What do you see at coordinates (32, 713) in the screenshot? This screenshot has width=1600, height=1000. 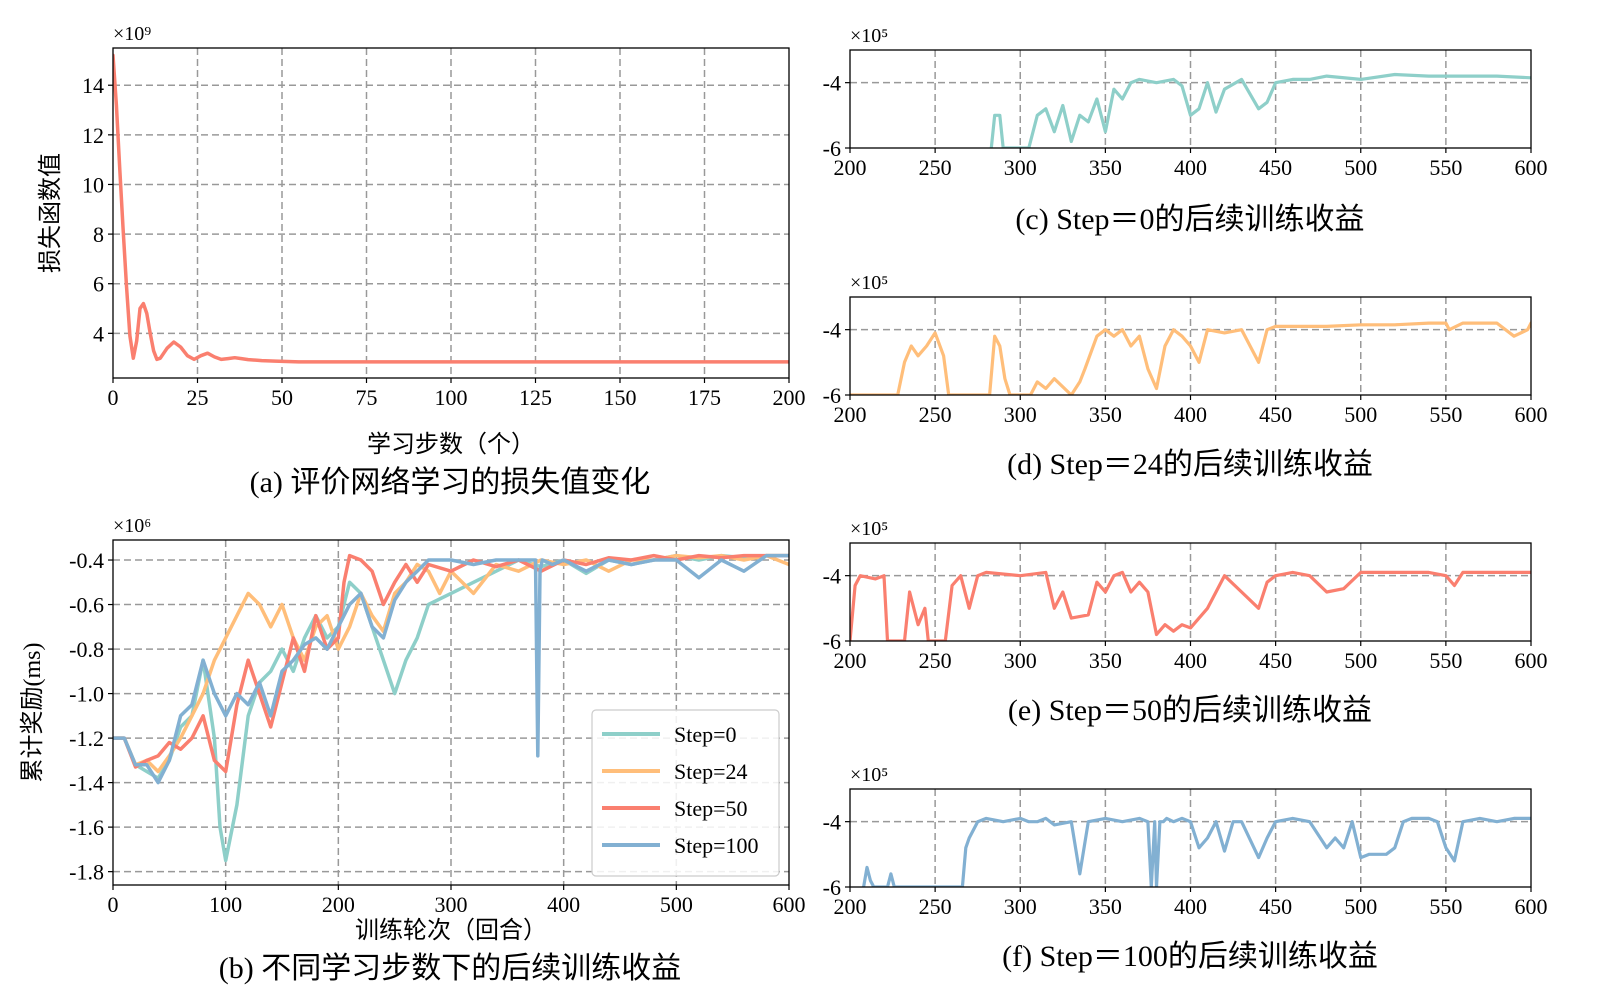 I see `y-axis-label: 累计奖励(ms)` at bounding box center [32, 713].